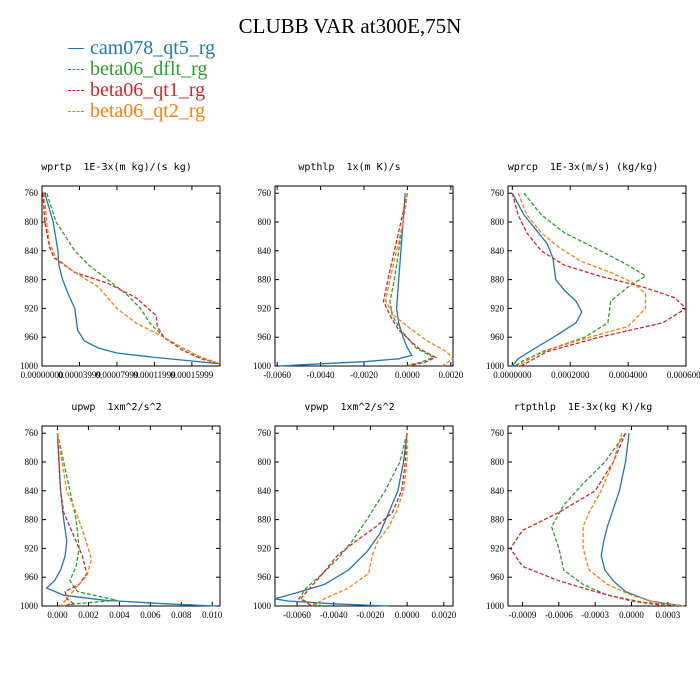 This screenshot has height=700, width=700. I want to click on legend-item: beta06_qt2_rg, so click(141, 111).